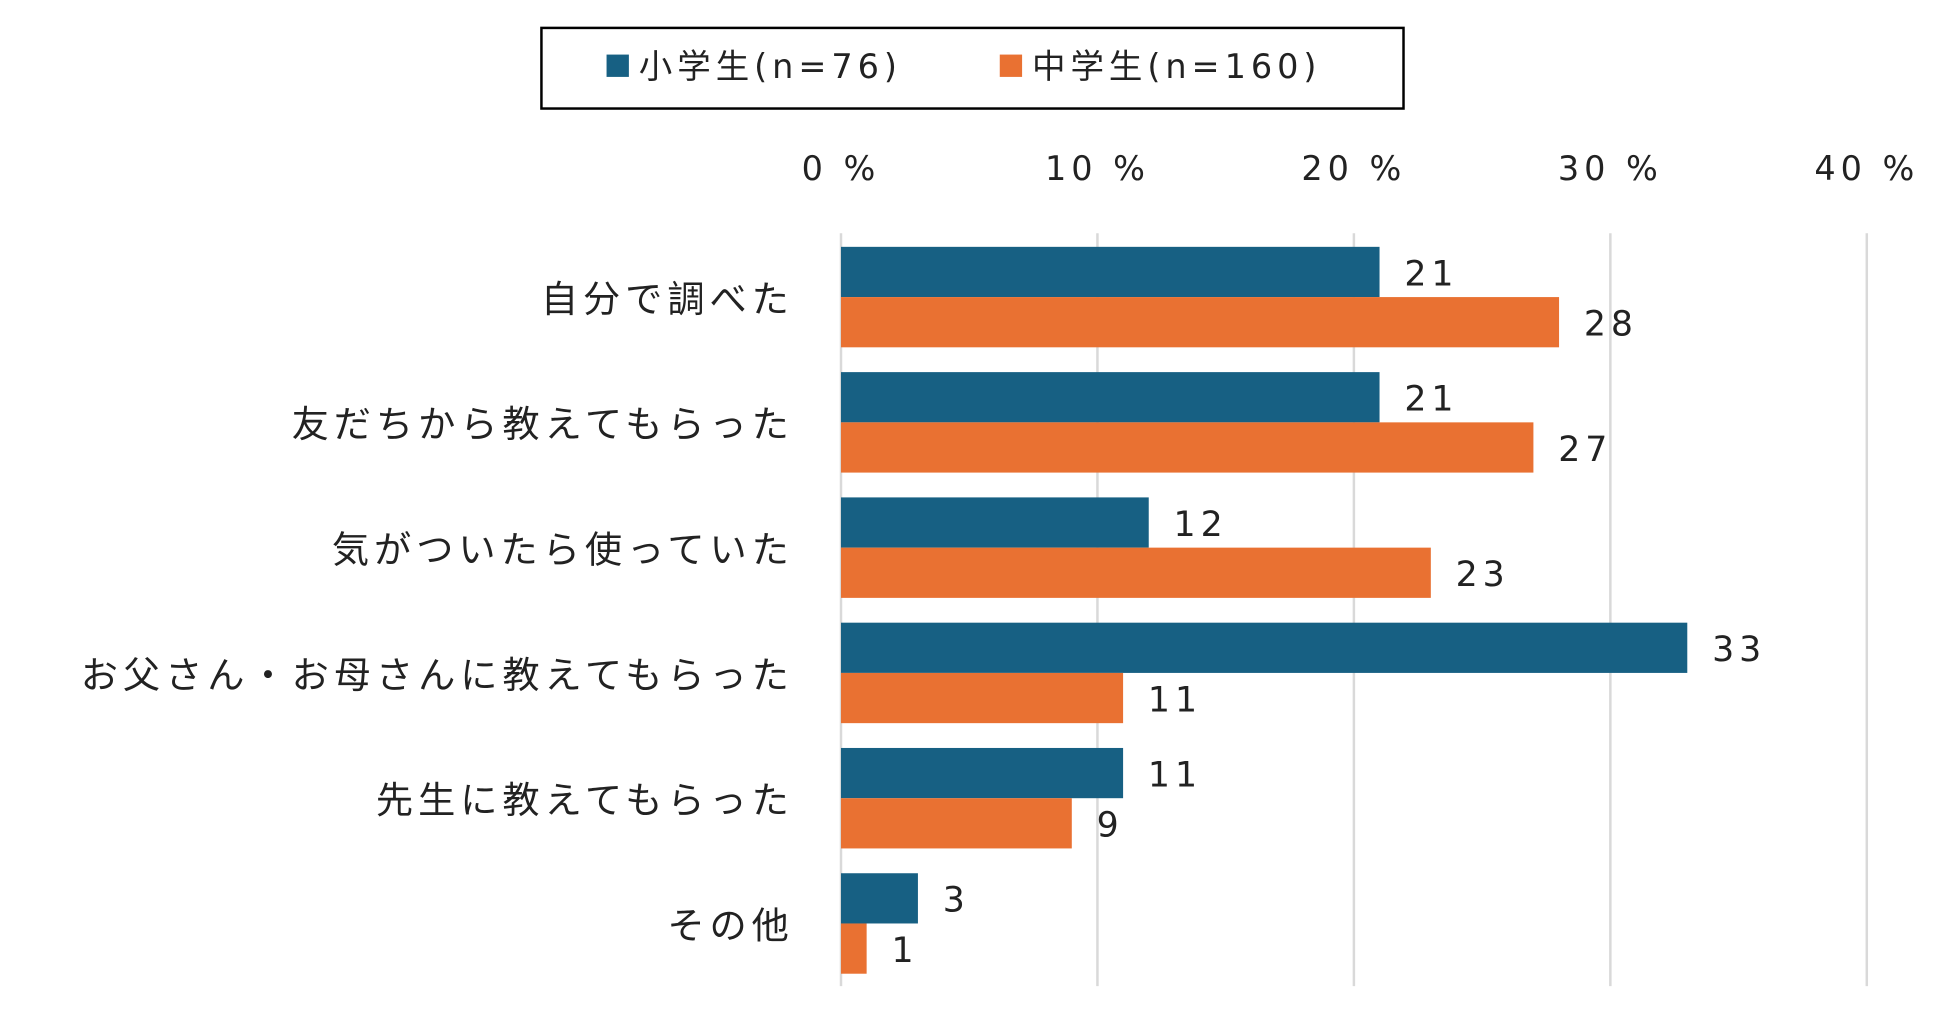 The image size is (1935, 1032). Describe the element at coordinates (1176, 66) in the screenshot. I see `legend-label: 中学生(n=160)` at that location.